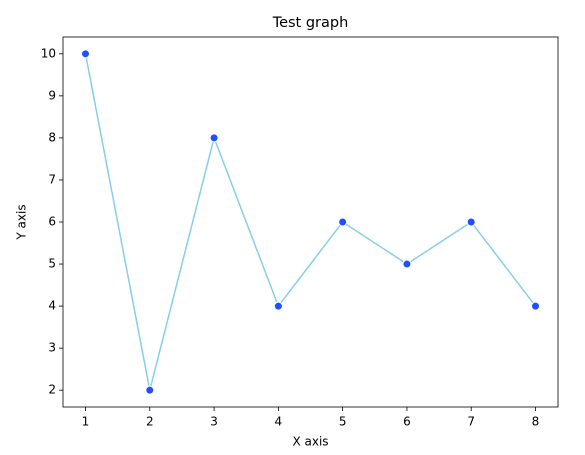  What do you see at coordinates (52, 264) in the screenshot?
I see `y-tick-label: 5` at bounding box center [52, 264].